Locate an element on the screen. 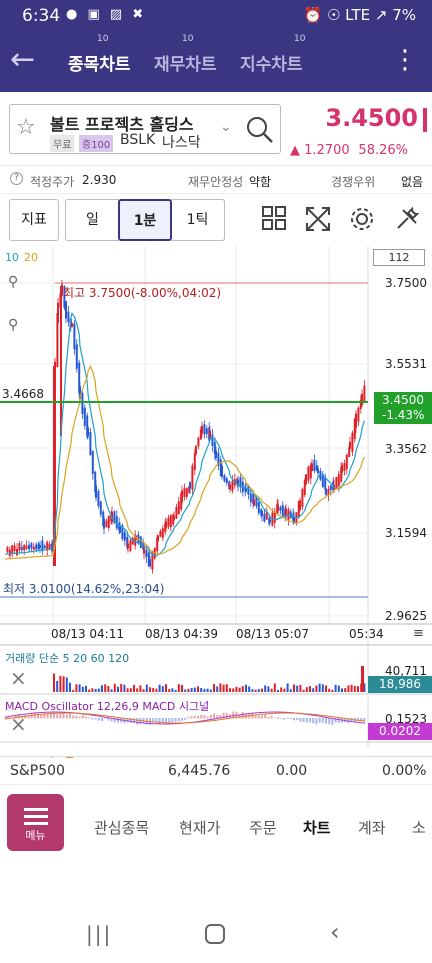  recent-apps-icon: ||| is located at coordinates (99, 934).